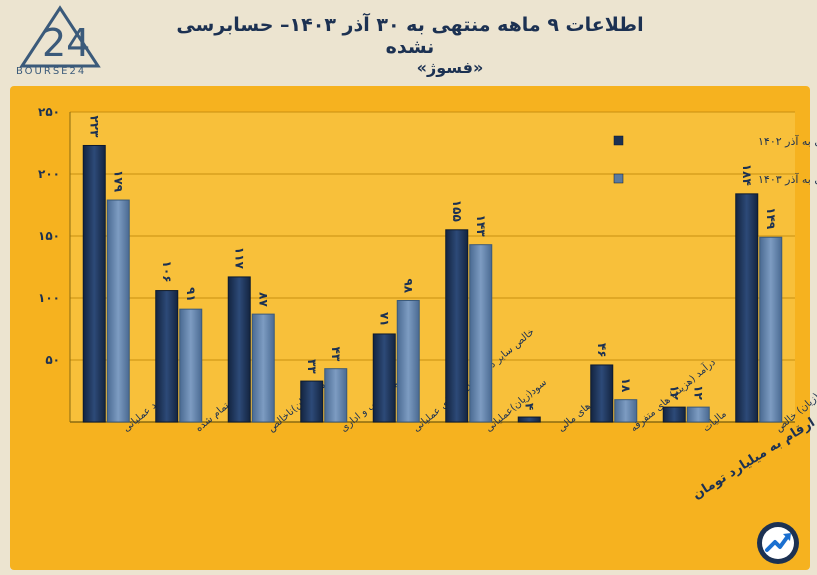 The image size is (817, 575). What do you see at coordinates (49, 112) in the screenshot?
I see `y-tick-label: ۲۵۰` at bounding box center [49, 112].